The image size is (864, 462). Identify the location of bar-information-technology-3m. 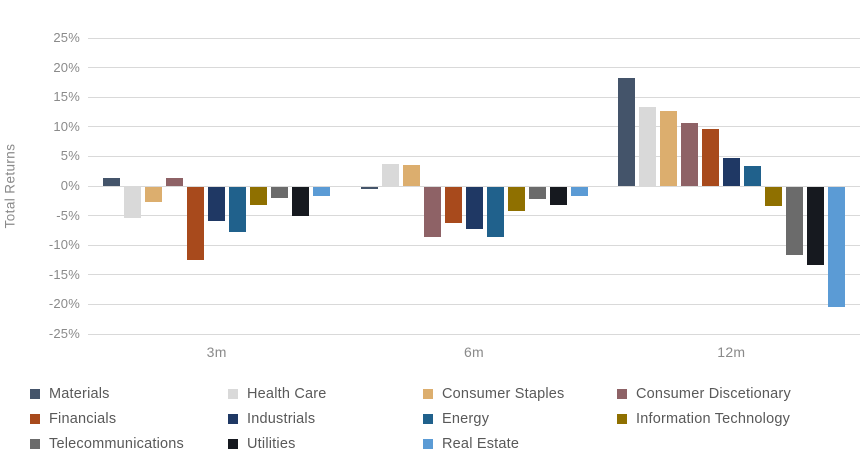
(259, 196).